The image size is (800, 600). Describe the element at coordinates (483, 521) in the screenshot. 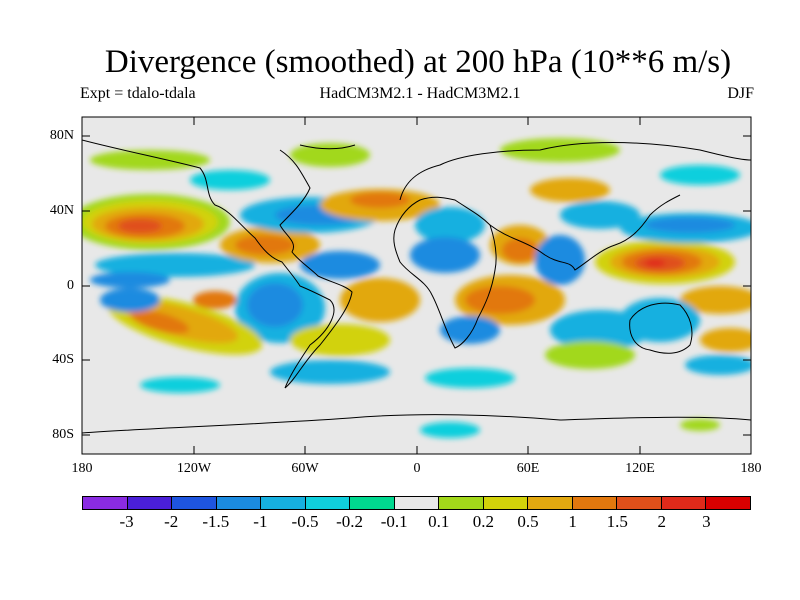

I see `colorbar-label: 0.2` at that location.